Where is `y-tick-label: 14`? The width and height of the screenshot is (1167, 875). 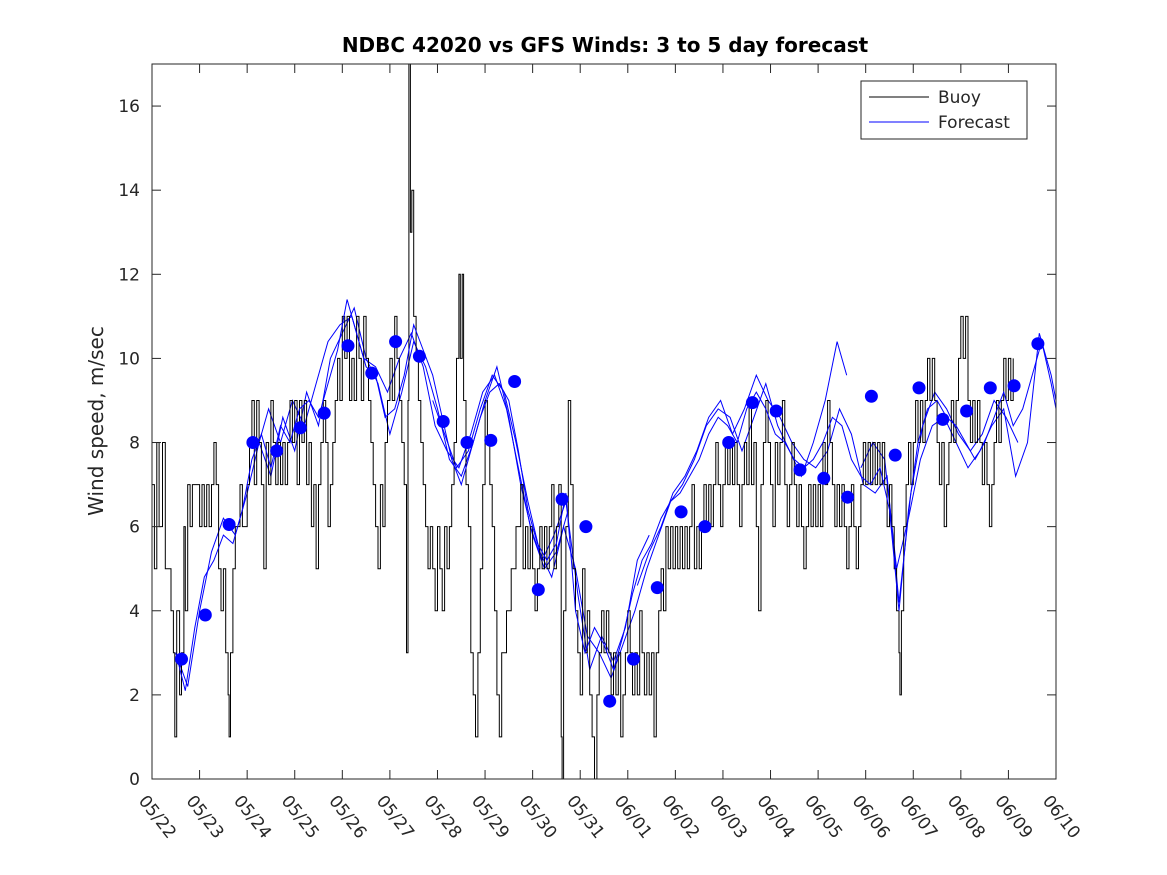
y-tick-label: 14 is located at coordinates (129, 191).